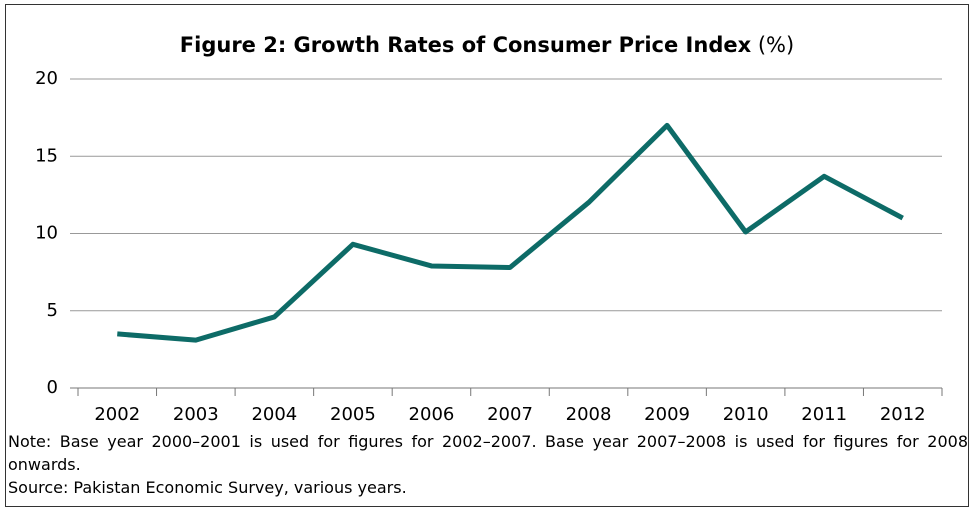 The image size is (975, 511). I want to click on x-tick-label: 2003, so click(196, 414).